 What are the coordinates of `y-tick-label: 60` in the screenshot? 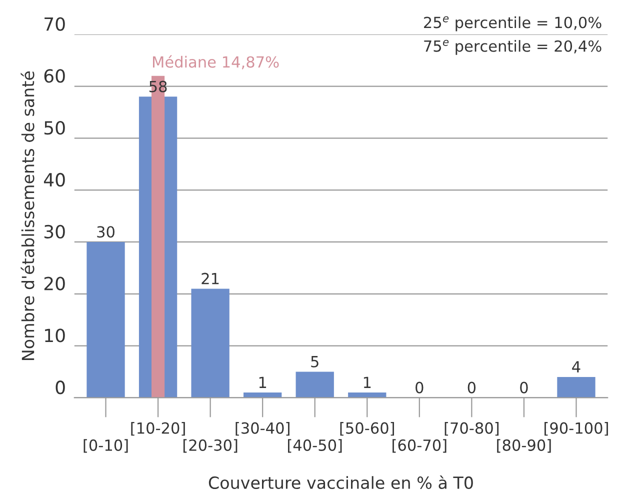 It's located at (54, 76).